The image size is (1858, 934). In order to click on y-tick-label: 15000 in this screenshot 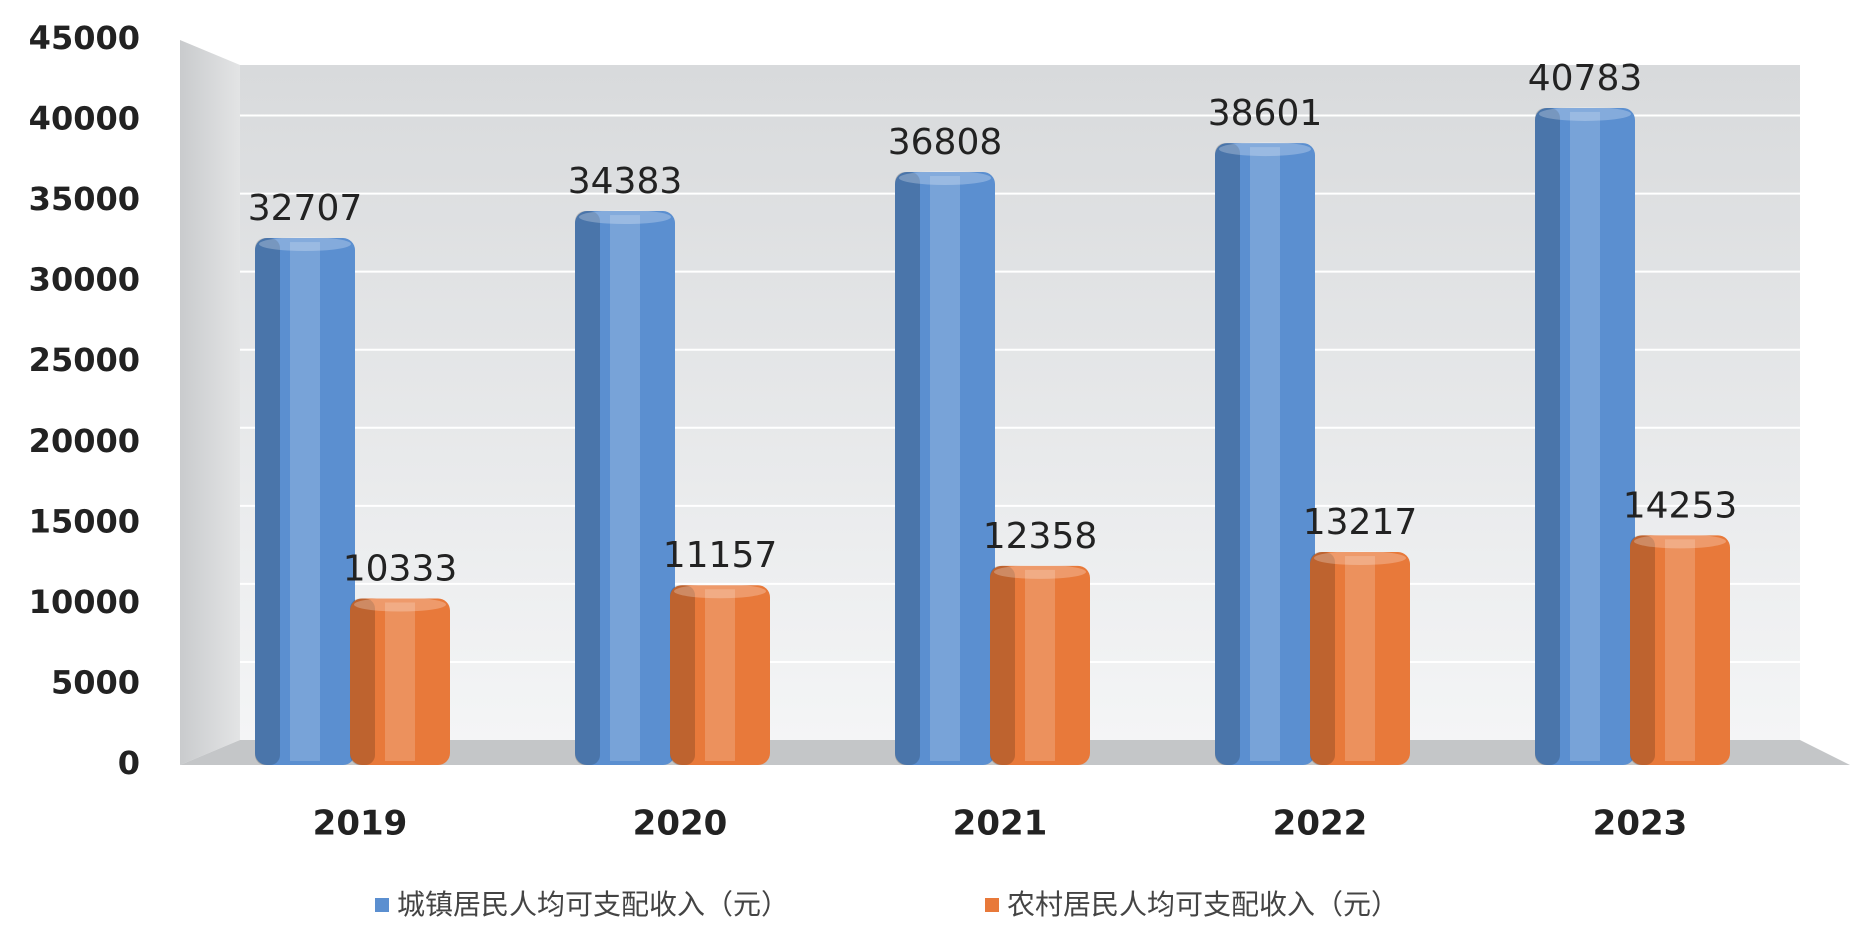, I will do `click(84, 521)`.